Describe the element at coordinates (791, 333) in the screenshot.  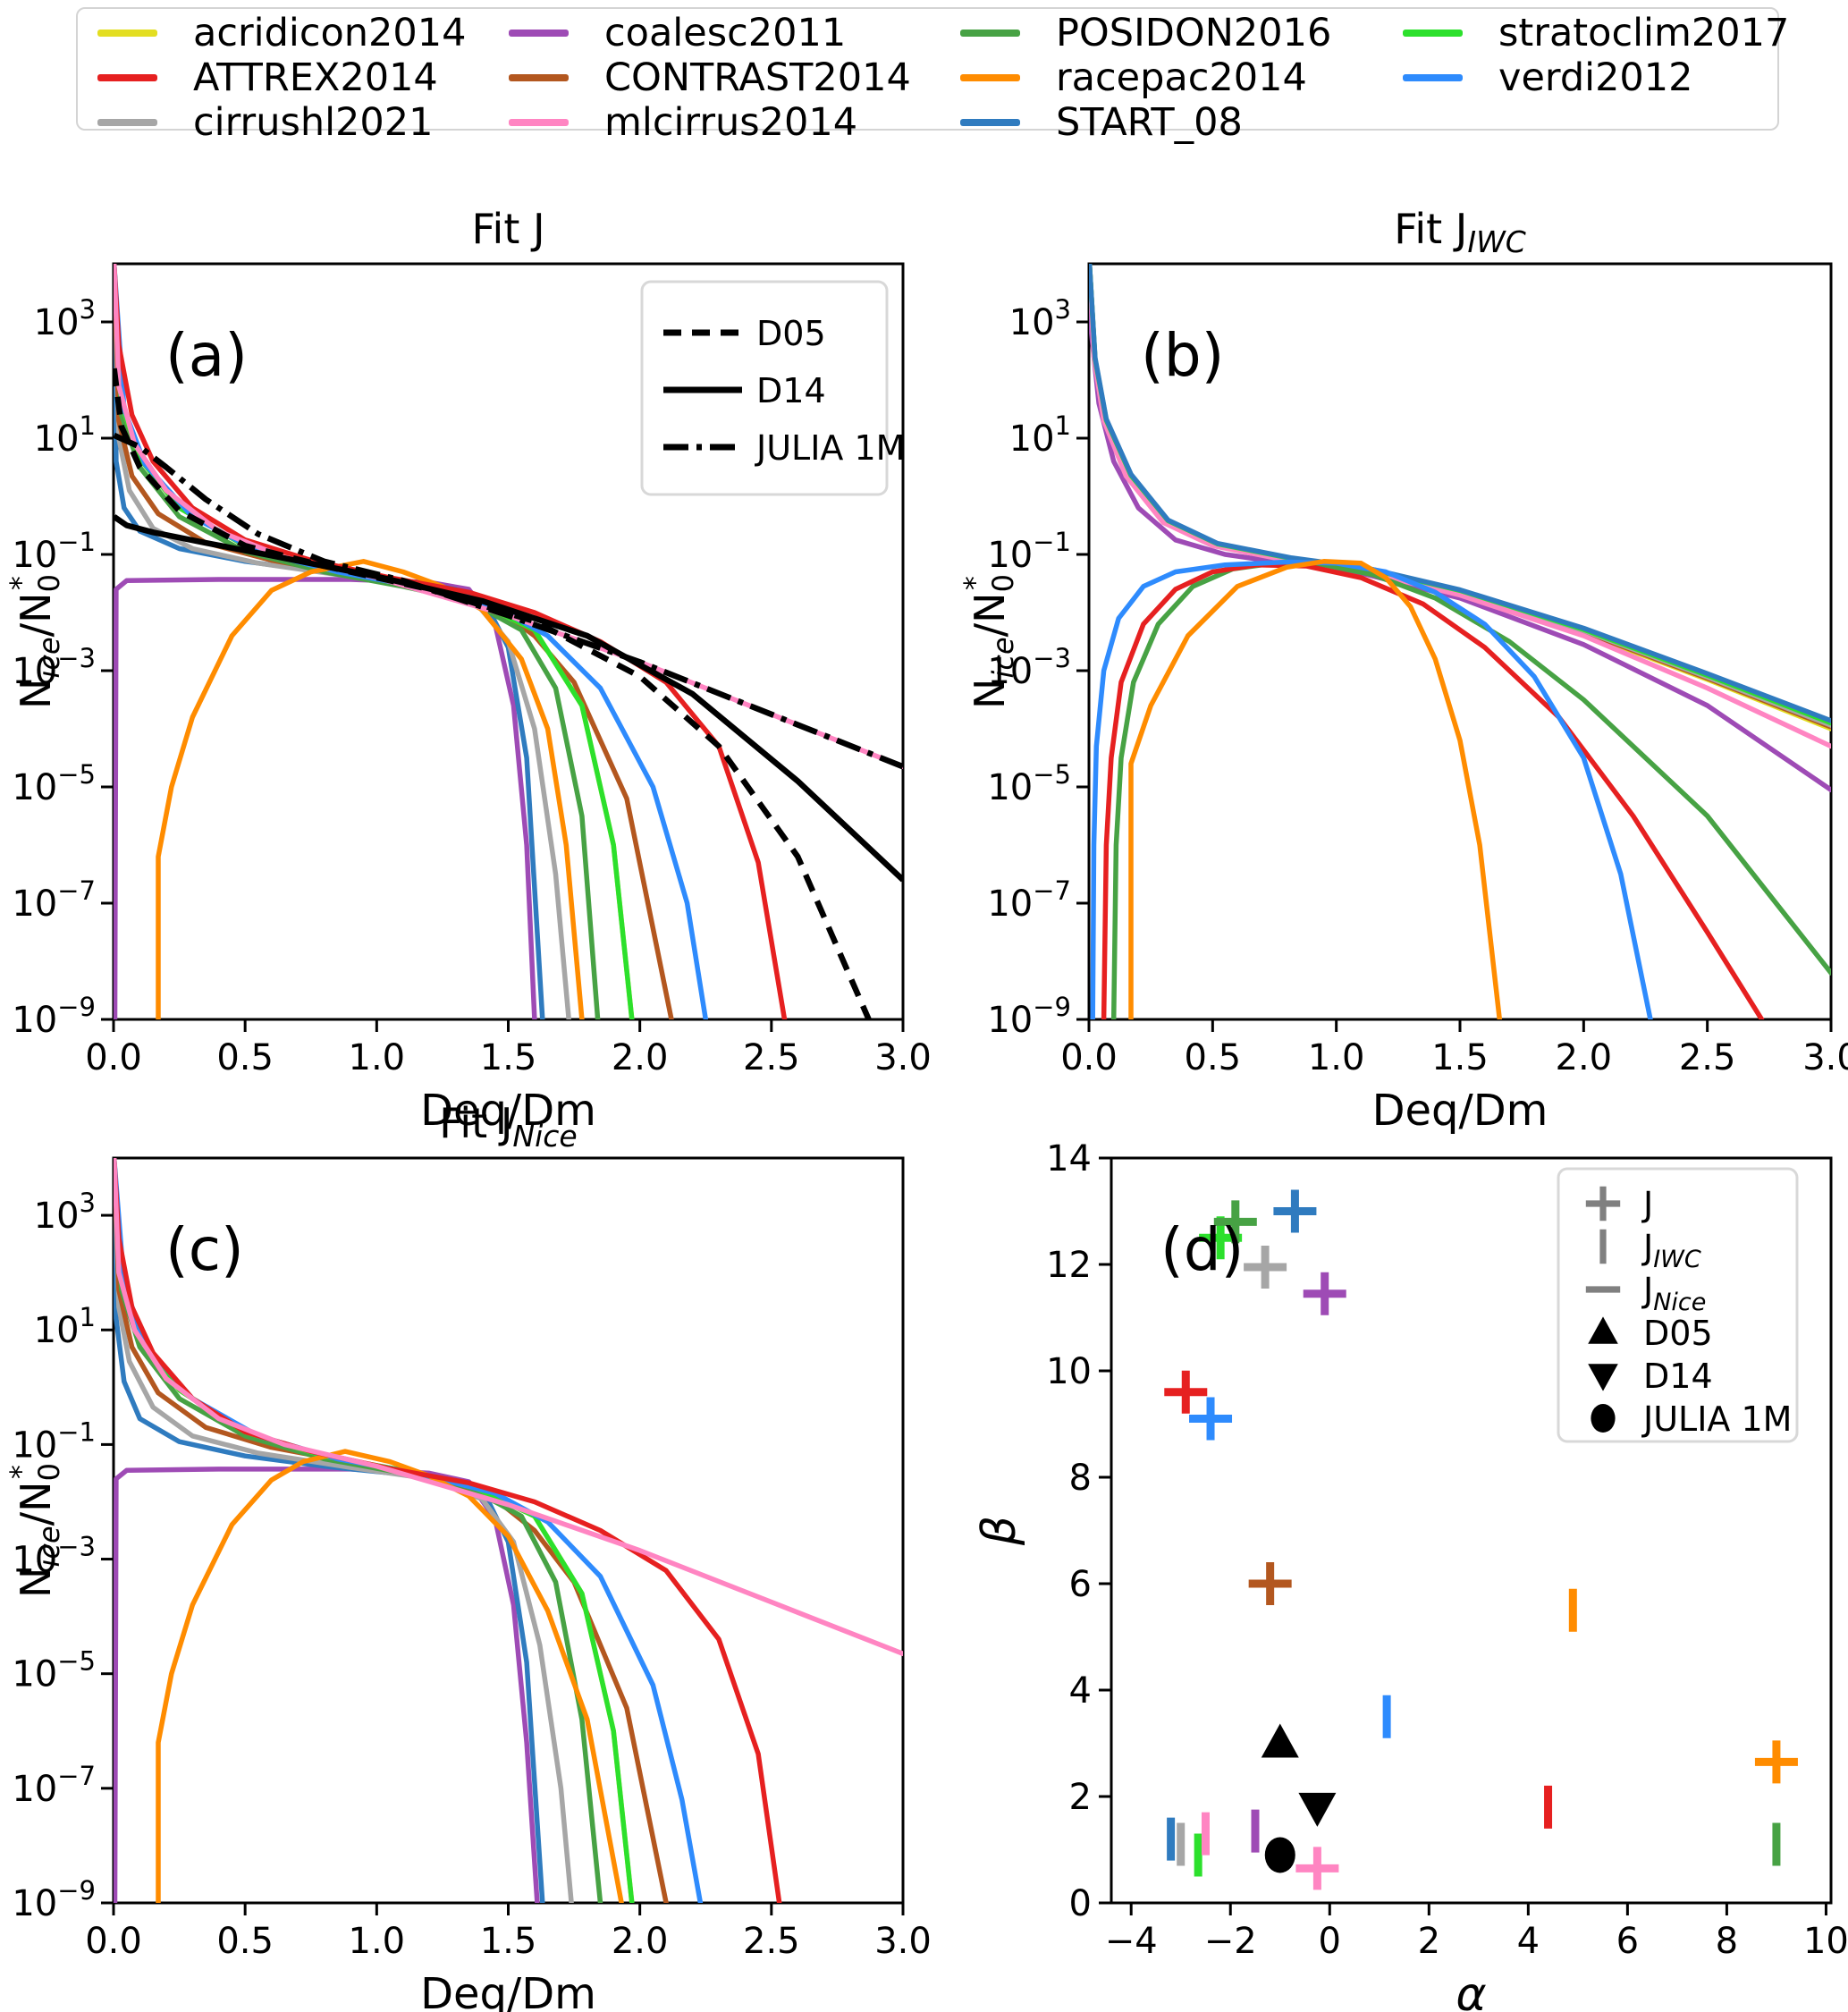
I see `ref-legend-label-D05: D05` at that location.